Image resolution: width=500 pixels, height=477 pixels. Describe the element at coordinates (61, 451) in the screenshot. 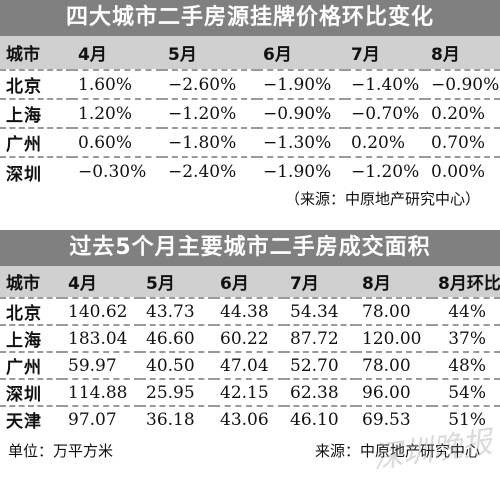

I see `unit-note: 单位：万平方米` at that location.